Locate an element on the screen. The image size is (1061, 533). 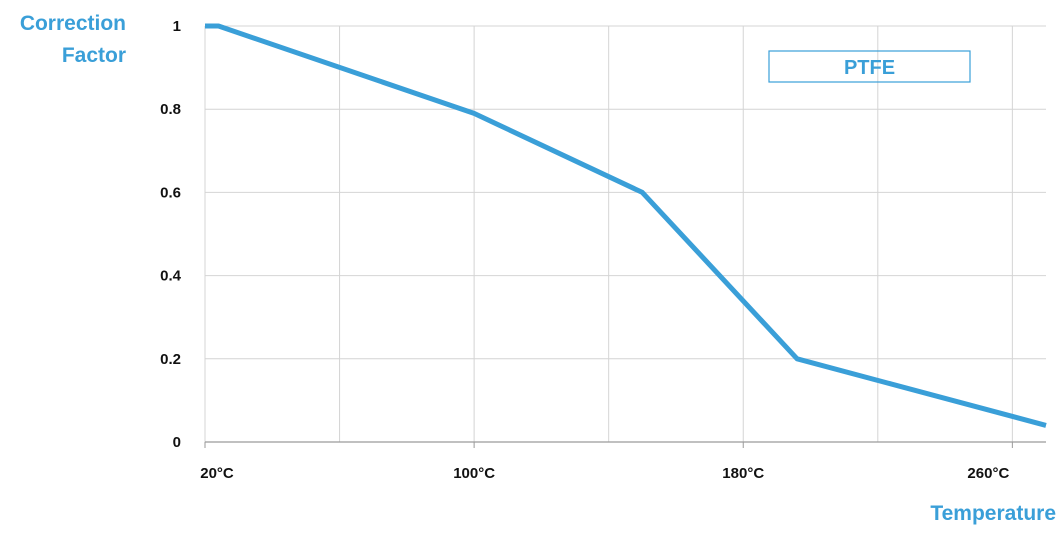
x-tick-label: 20°C is located at coordinates (217, 473).